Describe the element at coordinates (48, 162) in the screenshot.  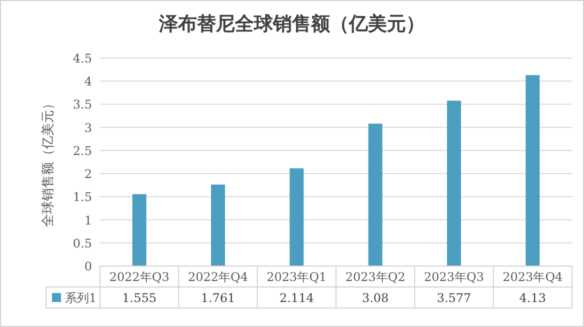
I see `y-axis-title: 全球销售额（亿美元）` at that location.